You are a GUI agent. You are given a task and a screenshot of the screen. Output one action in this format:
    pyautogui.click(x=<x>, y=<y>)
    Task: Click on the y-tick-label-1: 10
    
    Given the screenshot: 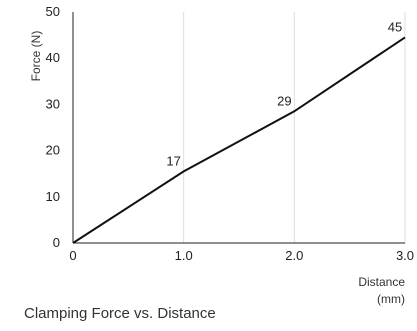 What is the action you would take?
    pyautogui.click(x=53, y=196)
    